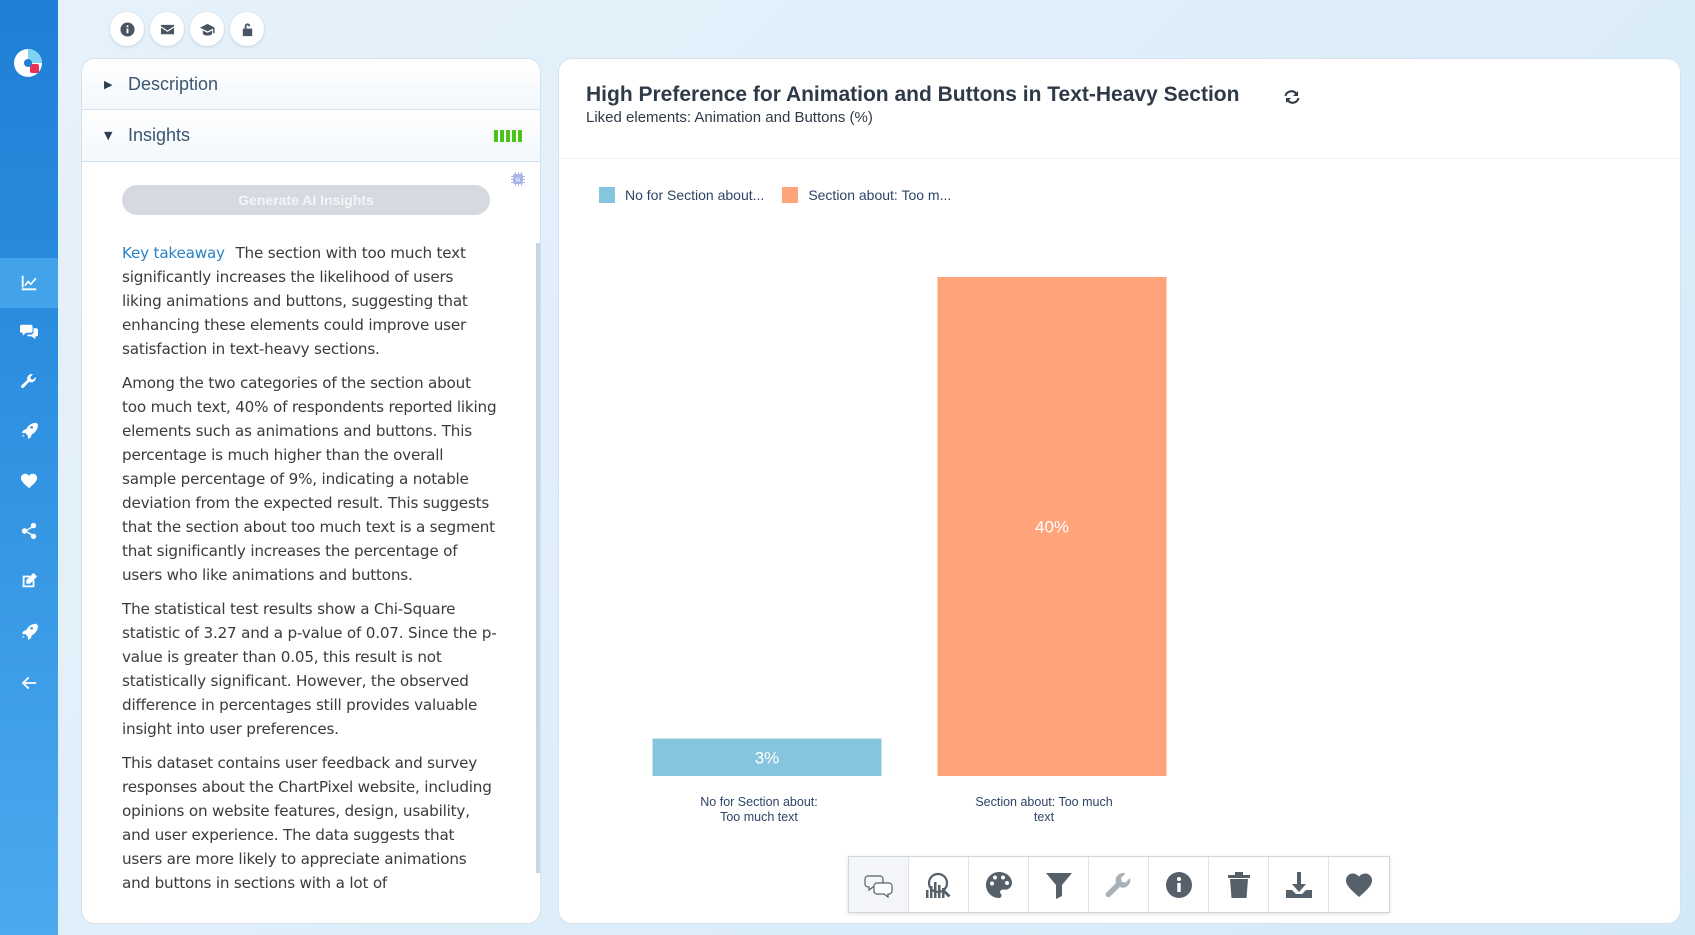 The height and width of the screenshot is (935, 1695). I want to click on sidebar-item-share, so click(29, 531).